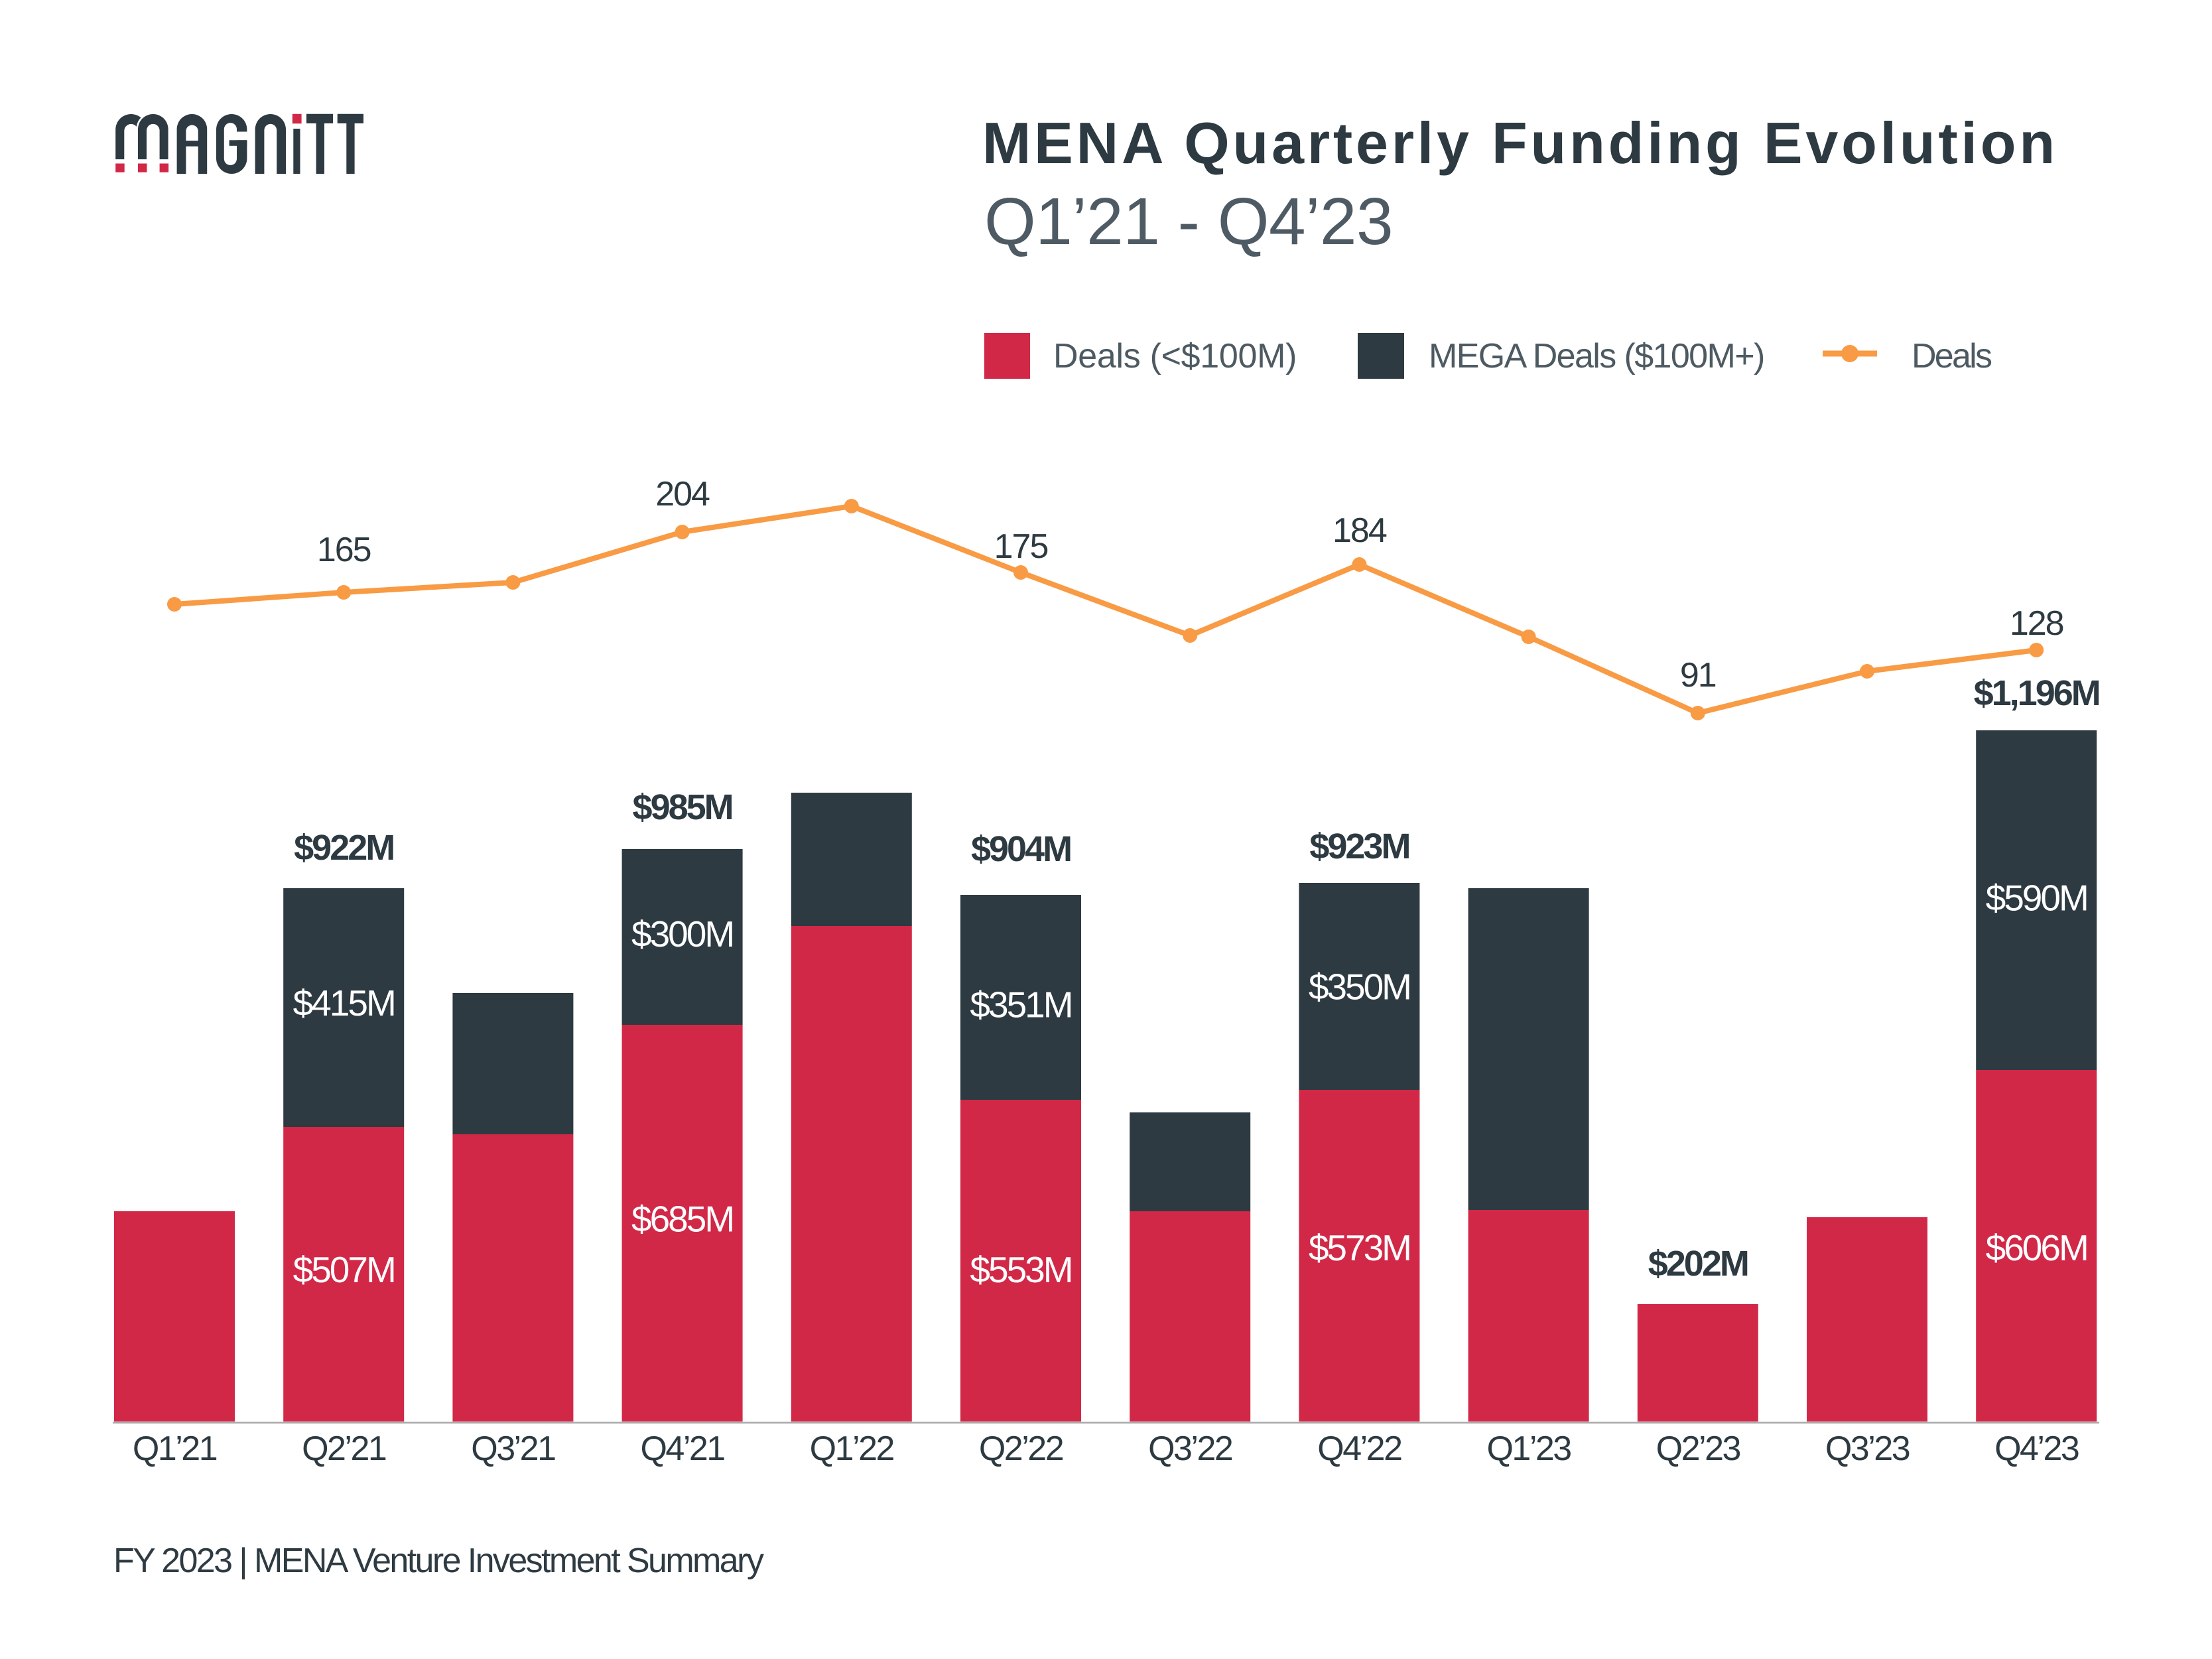 This screenshot has width=2212, height=1659. Describe the element at coordinates (682, 807) in the screenshot. I see `svg-text: $985M` at that location.